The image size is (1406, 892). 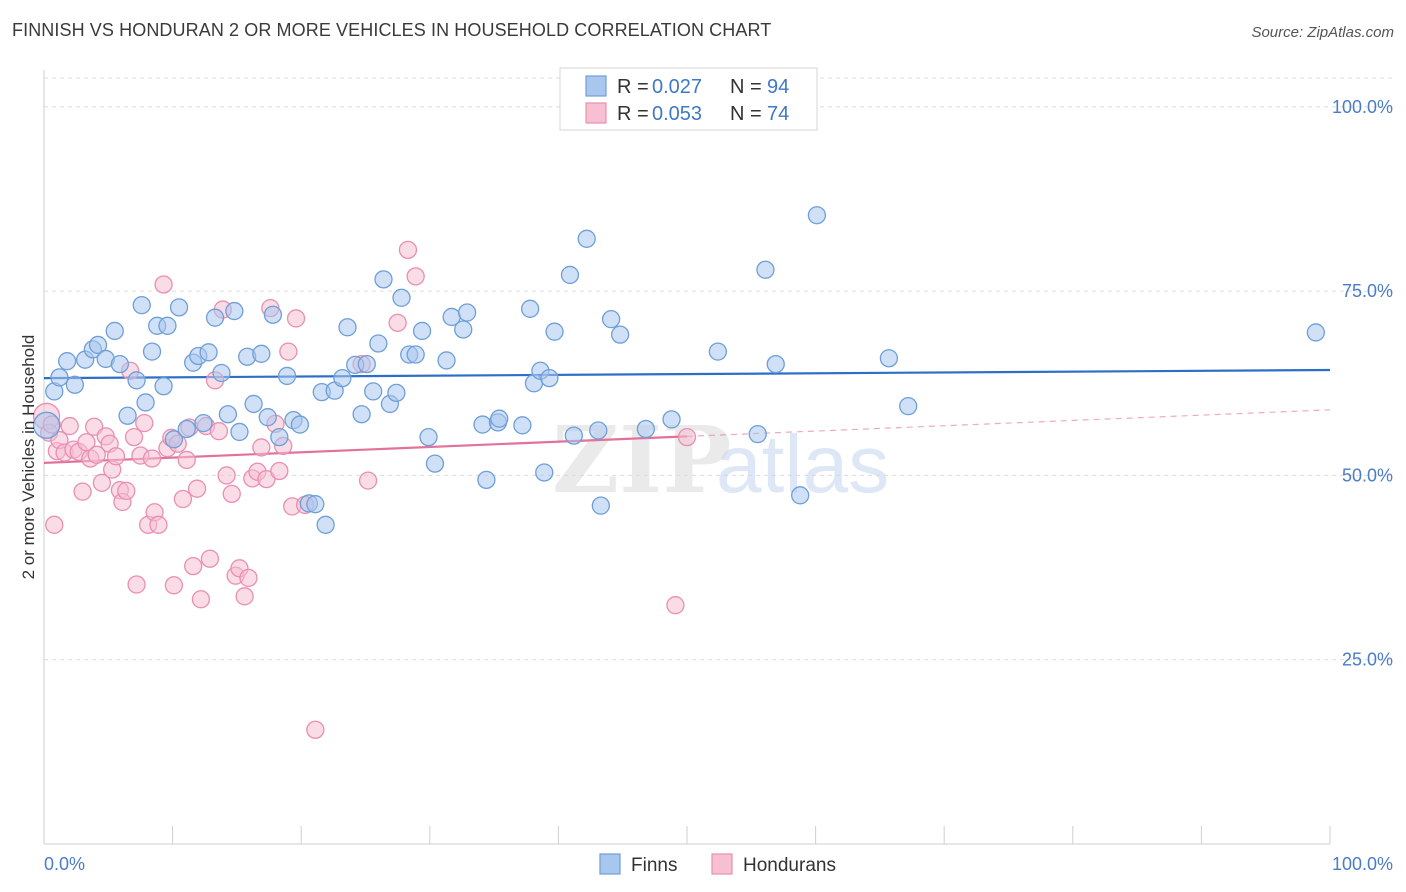 I want to click on bottom-legend-hondurans-swatch, so click(x=722, y=864).